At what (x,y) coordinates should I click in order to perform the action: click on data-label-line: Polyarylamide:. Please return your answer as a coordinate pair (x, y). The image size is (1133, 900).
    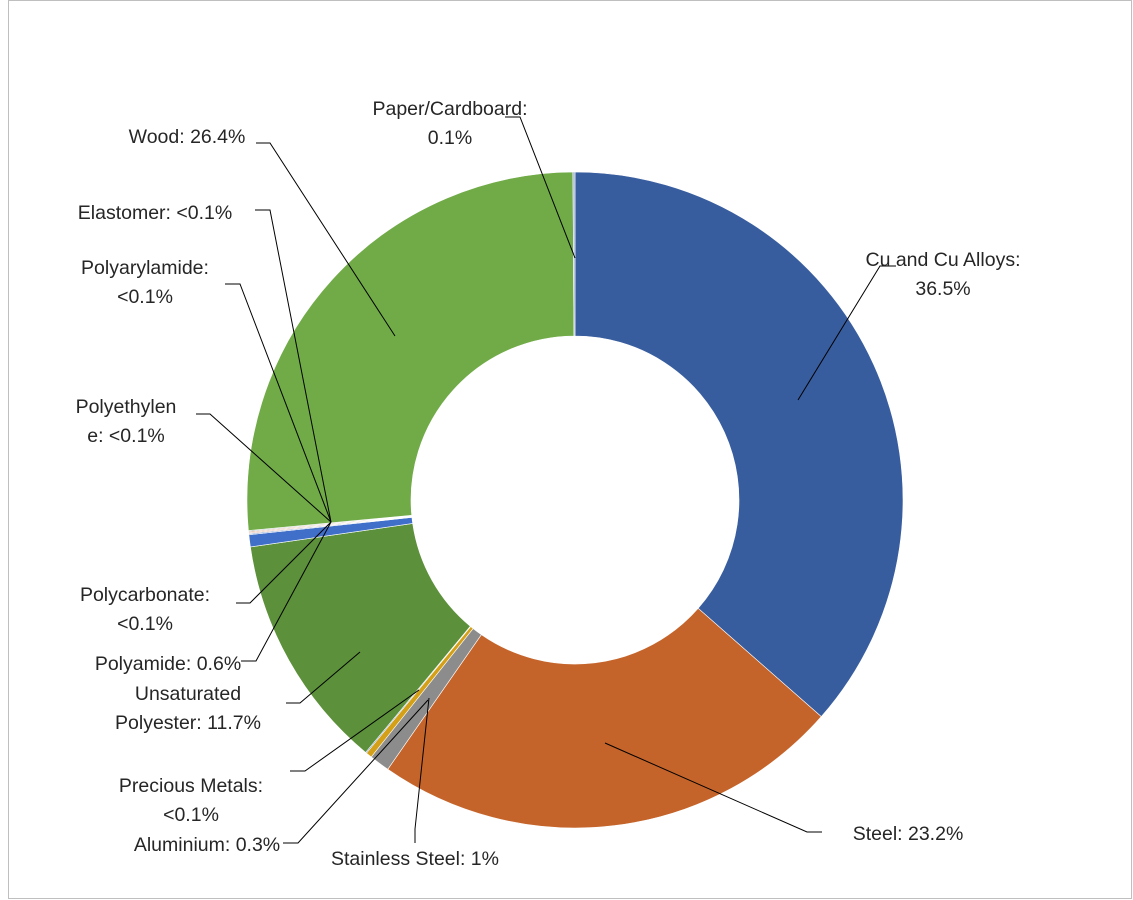
    Looking at the image, I should click on (145, 268).